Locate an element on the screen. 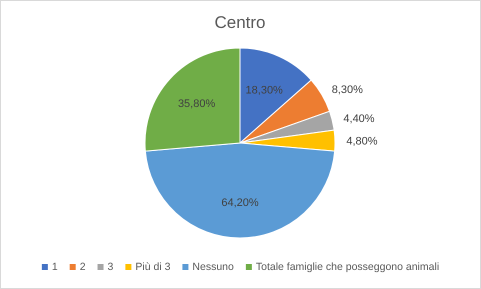 The height and width of the screenshot is (289, 481). legend-label: Totale famiglie che posseggono animali is located at coordinates (348, 267).